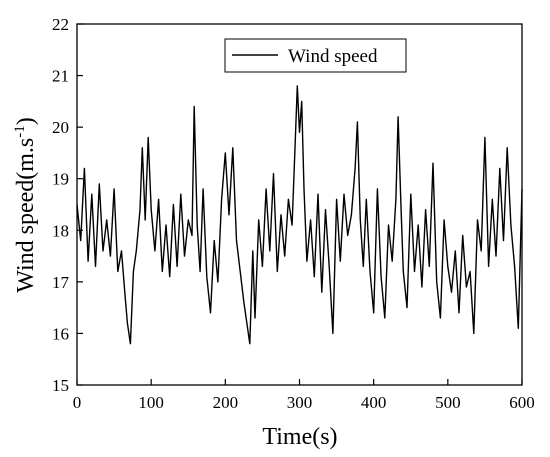  What do you see at coordinates (26, 215) in the screenshot?
I see `y-axis-title-main: Wind speed(m.s` at bounding box center [26, 215].